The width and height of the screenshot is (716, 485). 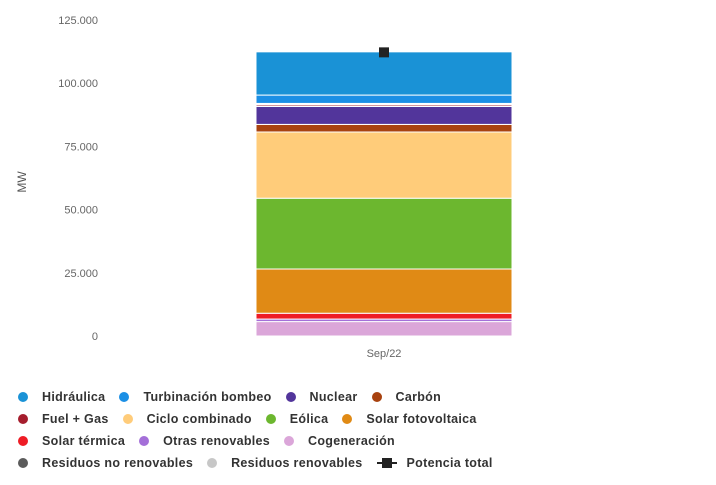 I want to click on legend-item-residuos-renovables: Residuos renovables, so click(x=284, y=463).